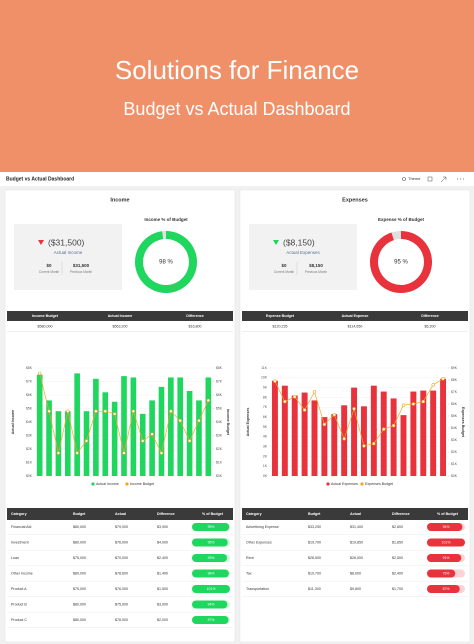  I want to click on table-cell: Other Expenses, so click(259, 542).